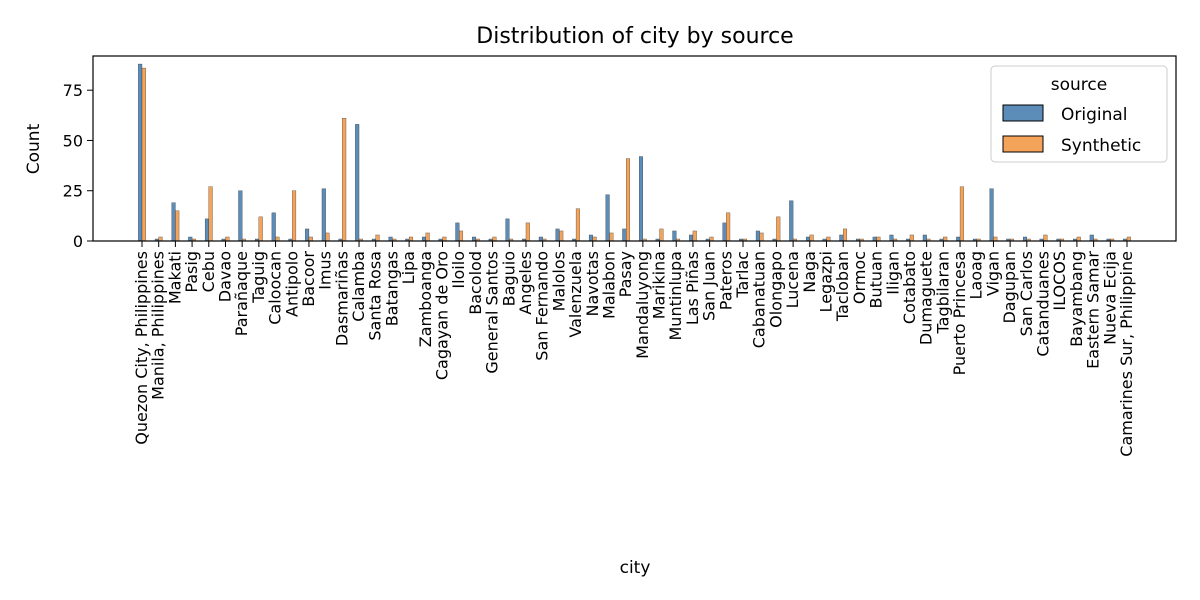 Image resolution: width=1200 pixels, height=600 pixels. Describe the element at coordinates (1101, 146) in the screenshot. I see `legend-label-synthetic: Synthetic` at that location.